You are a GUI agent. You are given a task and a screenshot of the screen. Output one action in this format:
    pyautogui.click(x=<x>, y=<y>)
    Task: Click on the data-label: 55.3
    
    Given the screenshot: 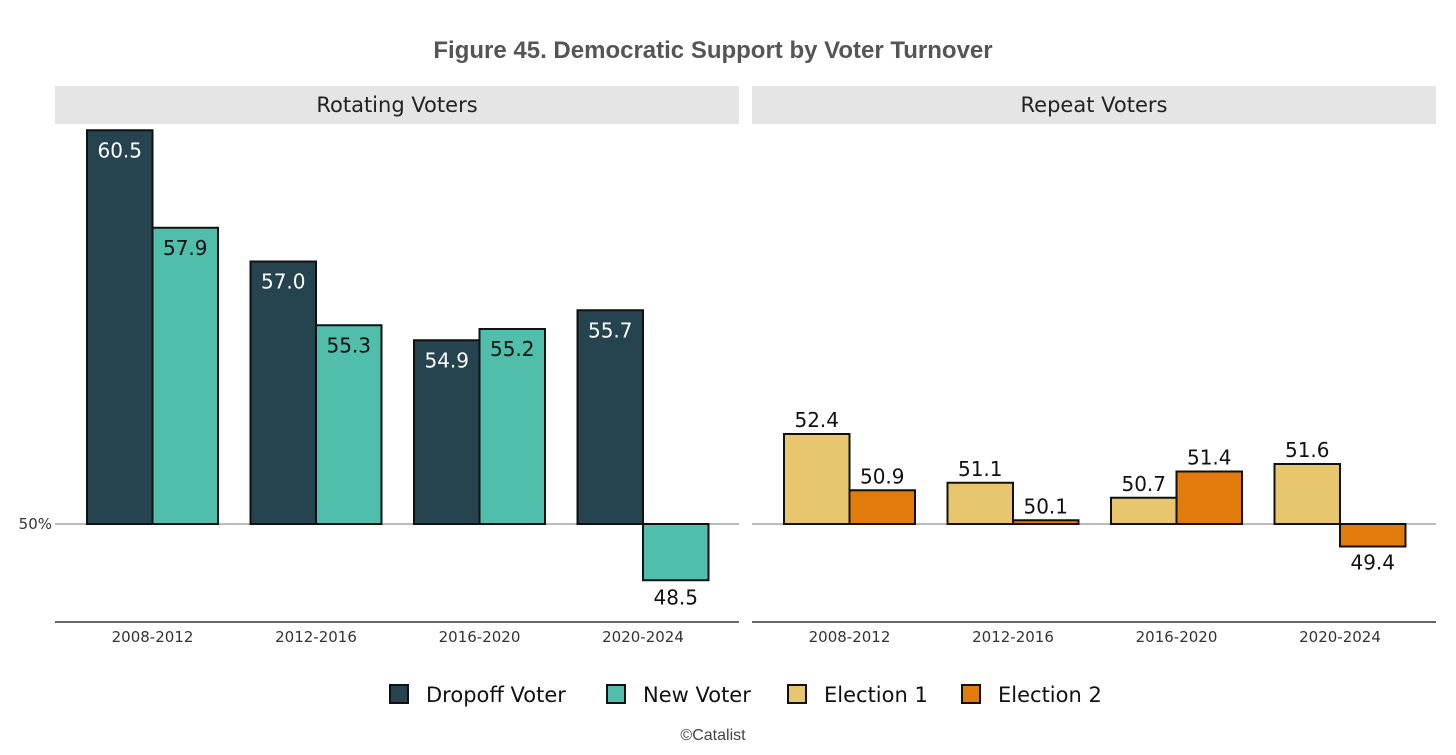 What is the action you would take?
    pyautogui.click(x=348, y=345)
    